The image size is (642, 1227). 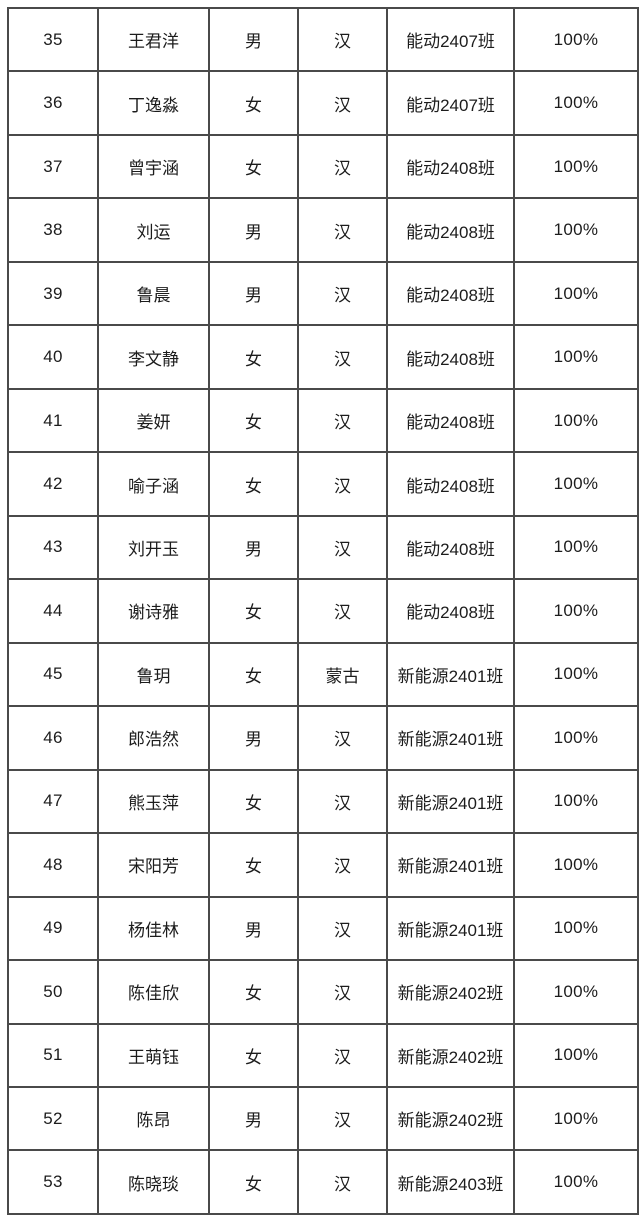 What do you see at coordinates (53, 39) in the screenshot?
I see `row-number-cell: 35` at bounding box center [53, 39].